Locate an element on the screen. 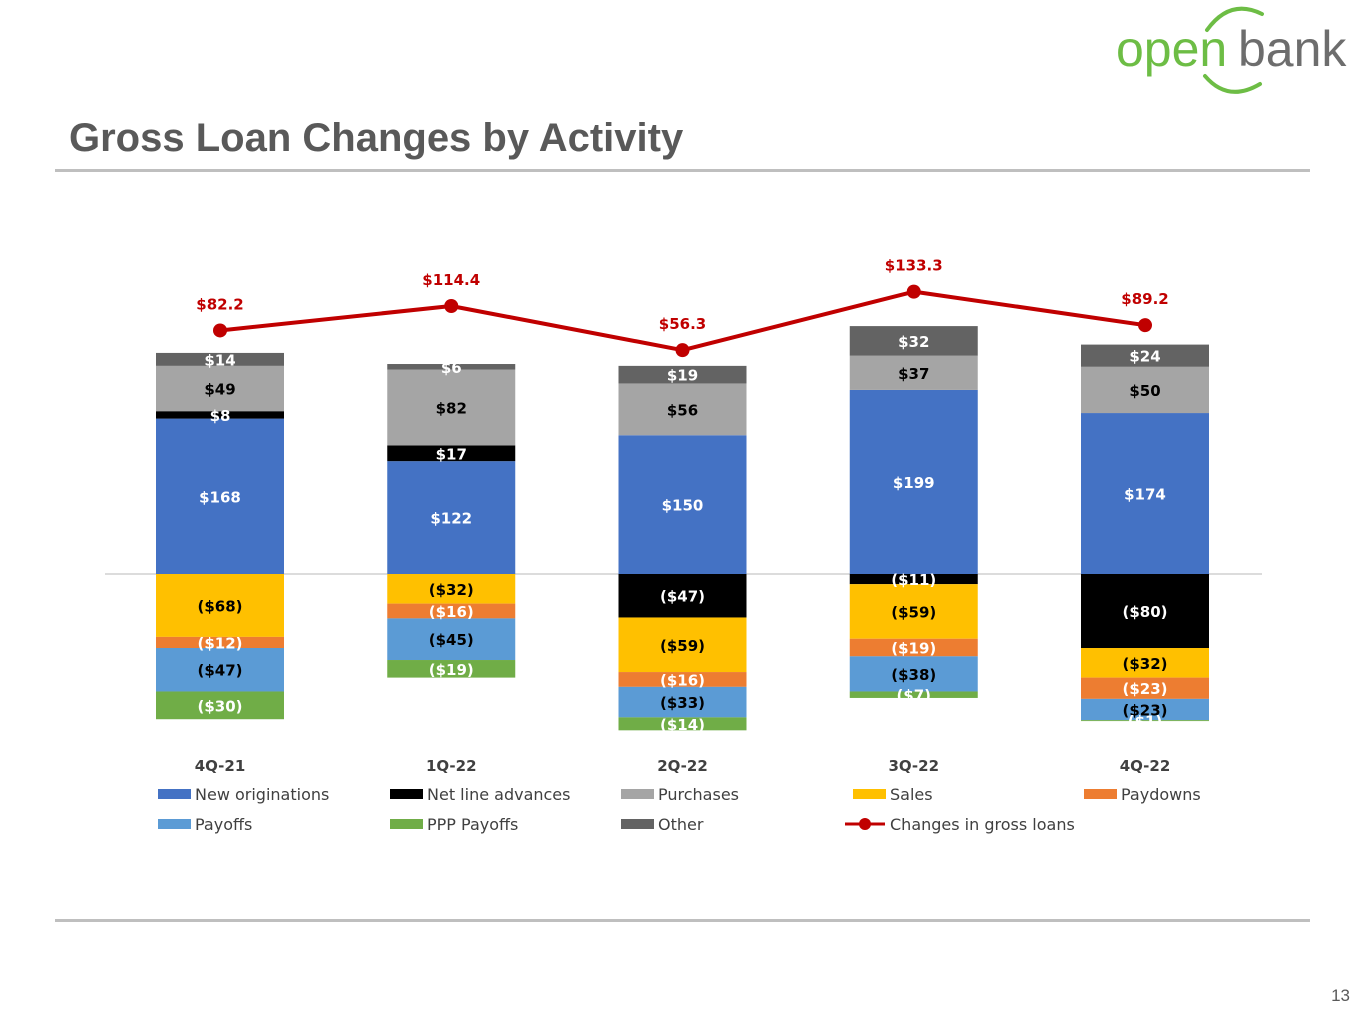 Image resolution: width=1365 pixels, height=1024 pixels. data-label-paydowns-3q-22: ($19) is located at coordinates (913, 649).